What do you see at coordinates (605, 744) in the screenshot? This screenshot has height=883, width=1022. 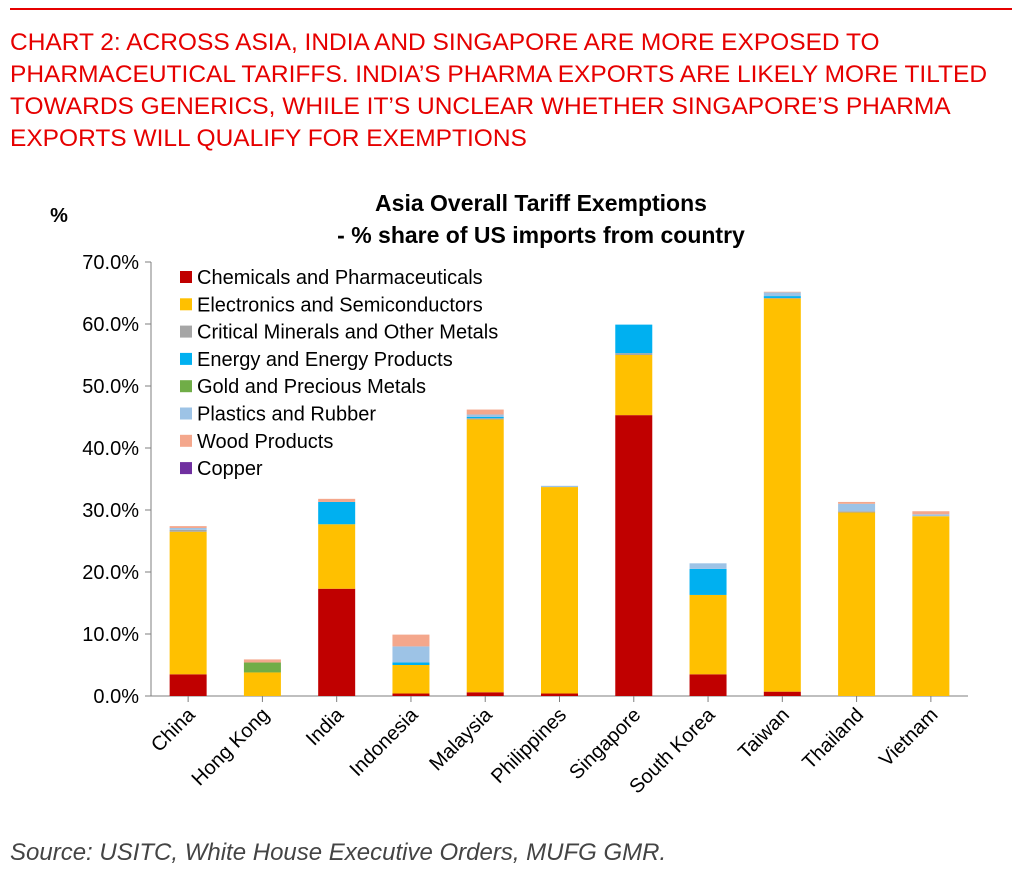 I see `x-tick-label: Singapore` at bounding box center [605, 744].